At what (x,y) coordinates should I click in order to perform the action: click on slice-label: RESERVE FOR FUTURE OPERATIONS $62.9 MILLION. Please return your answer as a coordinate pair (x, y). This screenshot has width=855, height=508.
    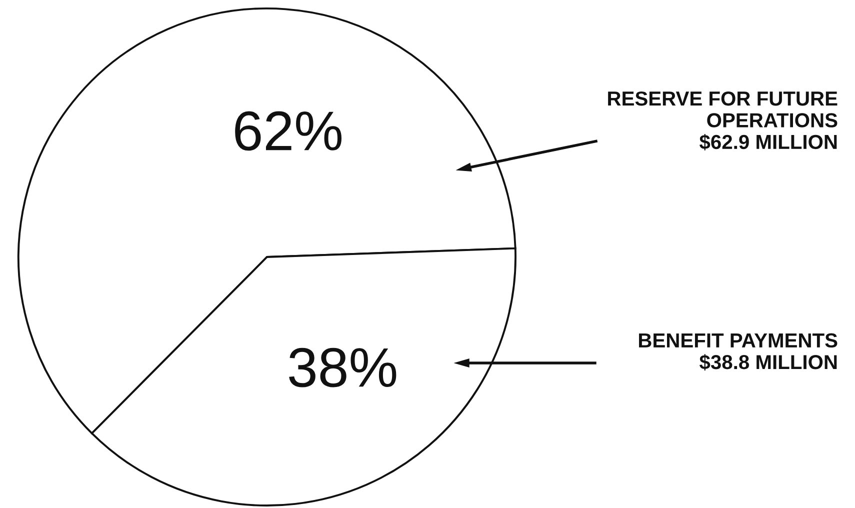
    Looking at the image, I should click on (723, 120).